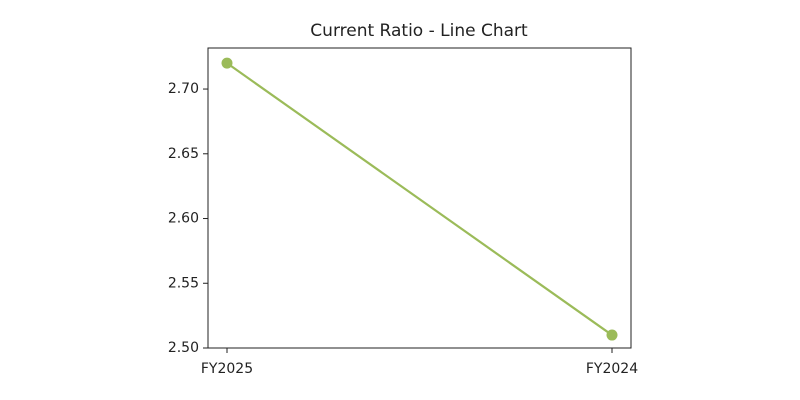 This screenshot has width=800, height=400. Describe the element at coordinates (183, 219) in the screenshot. I see `y-tick-label: 2.60` at that location.